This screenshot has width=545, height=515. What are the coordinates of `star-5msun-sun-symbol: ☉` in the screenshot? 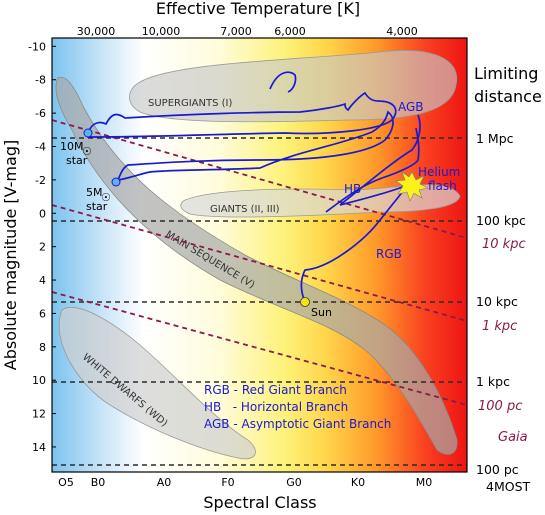 It's located at (106, 197).